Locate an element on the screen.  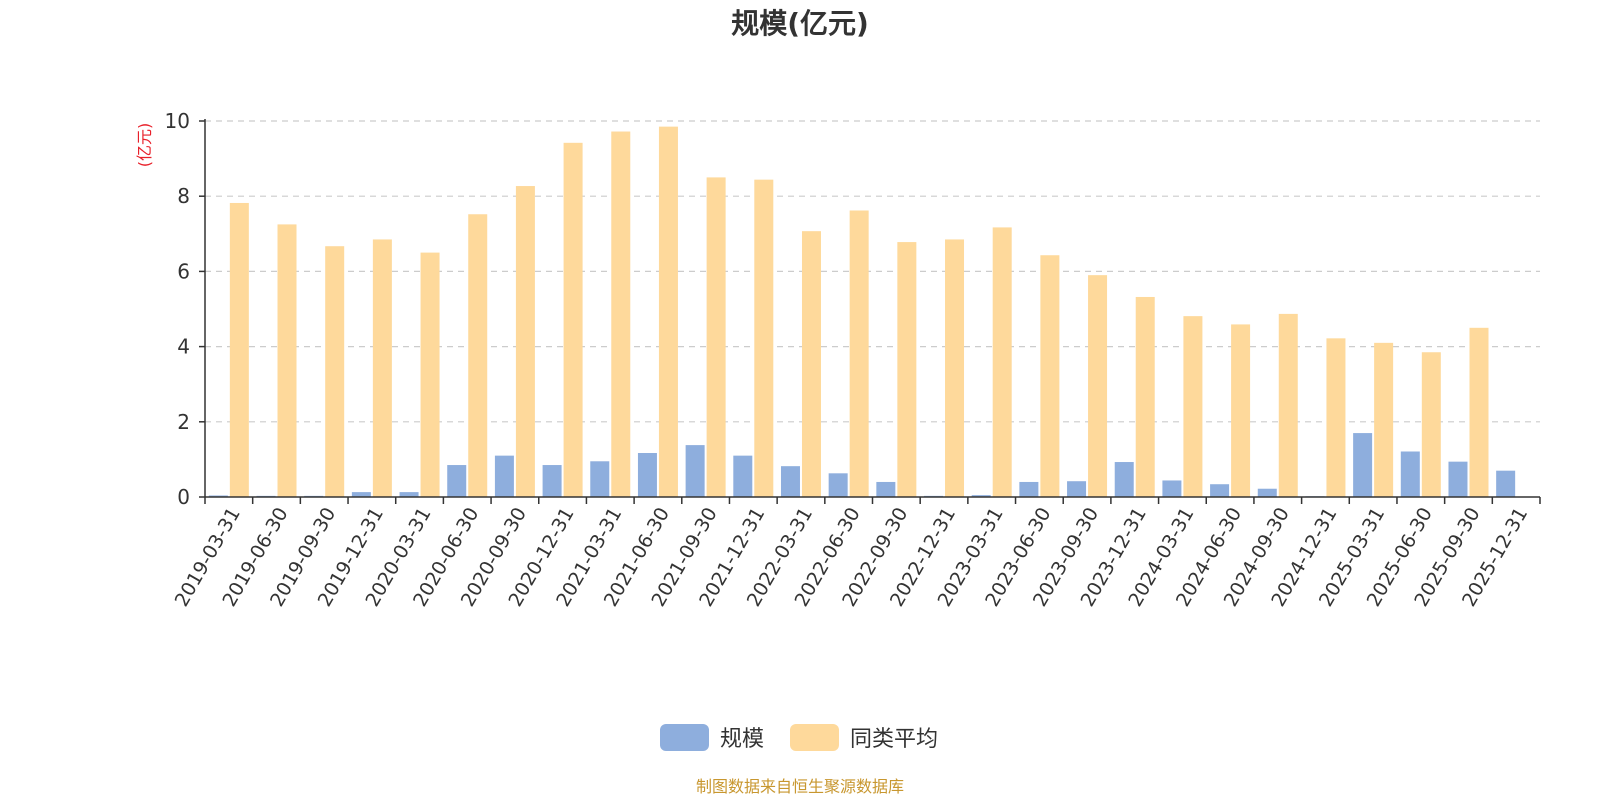
data-source-note: 制图数据来自恒生聚源数据库 is located at coordinates (800, 786).